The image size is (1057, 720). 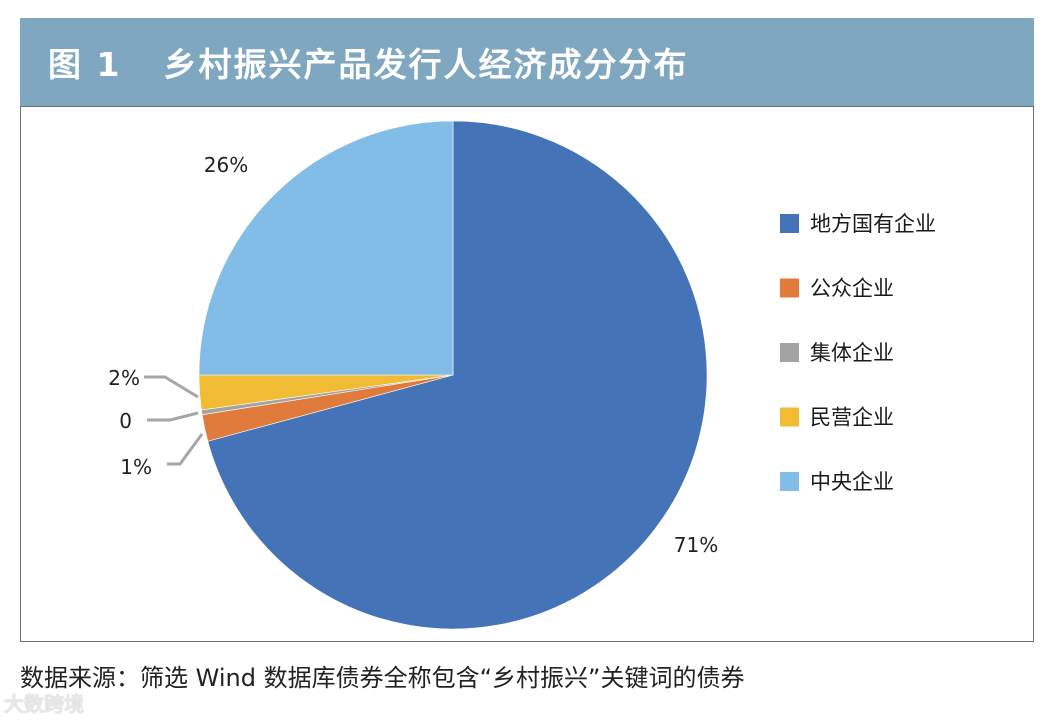 What do you see at coordinates (852, 289) in the screenshot?
I see `legend-label-public: 公众企业` at bounding box center [852, 289].